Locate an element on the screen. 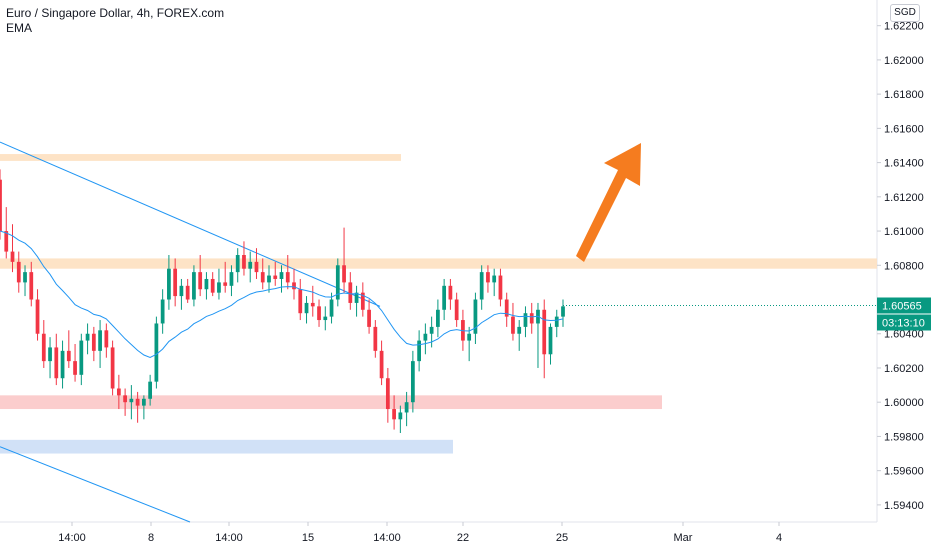 This screenshot has width=932, height=550. support-zone is located at coordinates (331, 402).